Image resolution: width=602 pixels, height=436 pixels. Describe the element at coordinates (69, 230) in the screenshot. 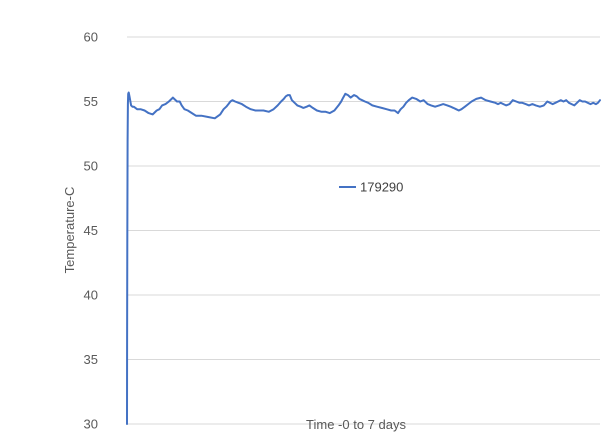

I see `y-axis-title: Temperature-C` at that location.